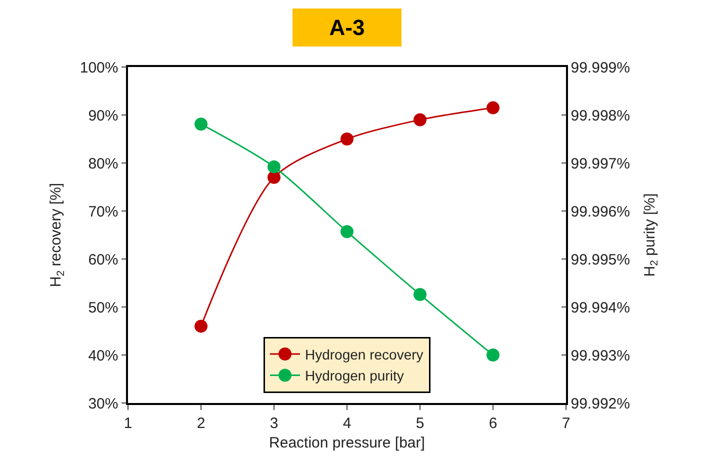 Image resolution: width=708 pixels, height=472 pixels. I want to click on x-axis-title: Reaction pressure [bar], so click(347, 443).